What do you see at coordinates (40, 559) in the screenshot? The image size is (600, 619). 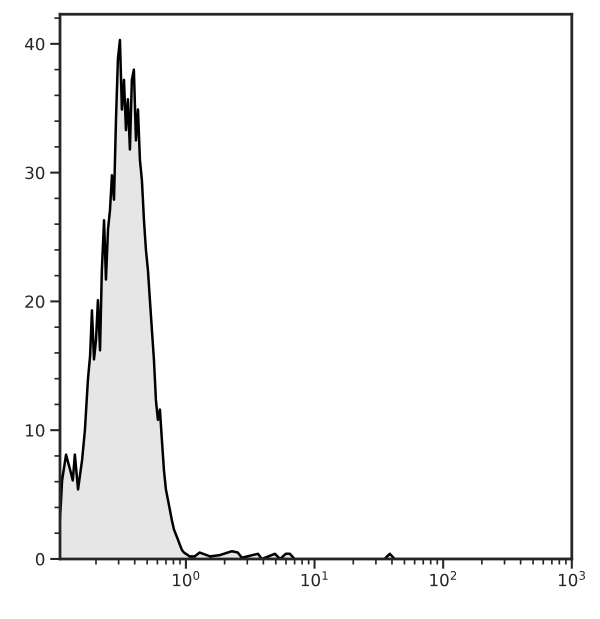 I see `y-tick-label: 0` at bounding box center [40, 559].